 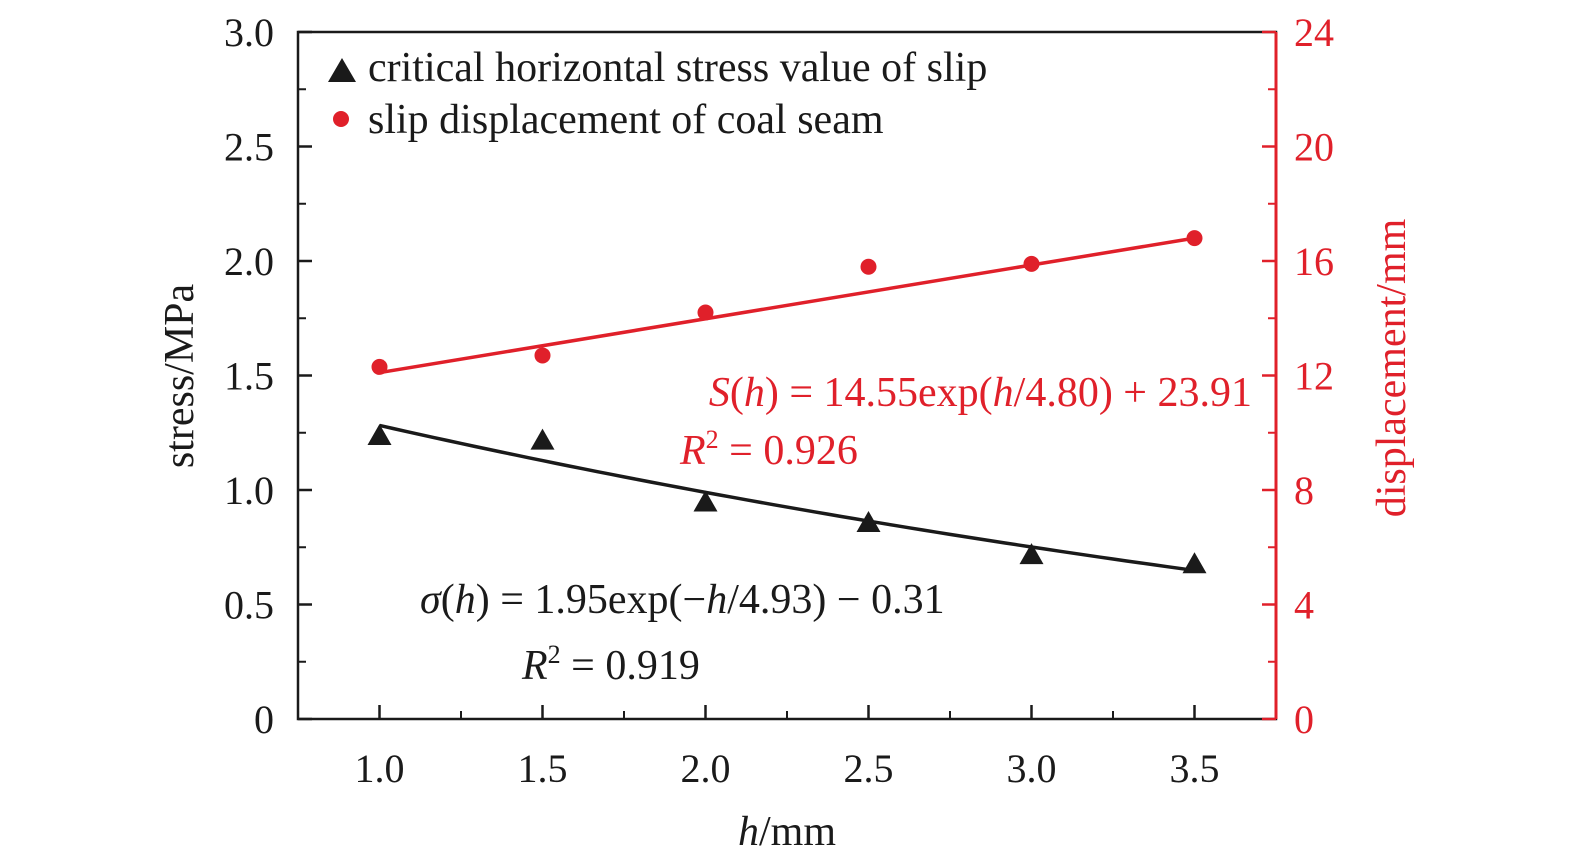 I want to click on left-axis: 0 0.5 1.0 1.5 2.0 2.5 3.0, so click(x=268, y=376).